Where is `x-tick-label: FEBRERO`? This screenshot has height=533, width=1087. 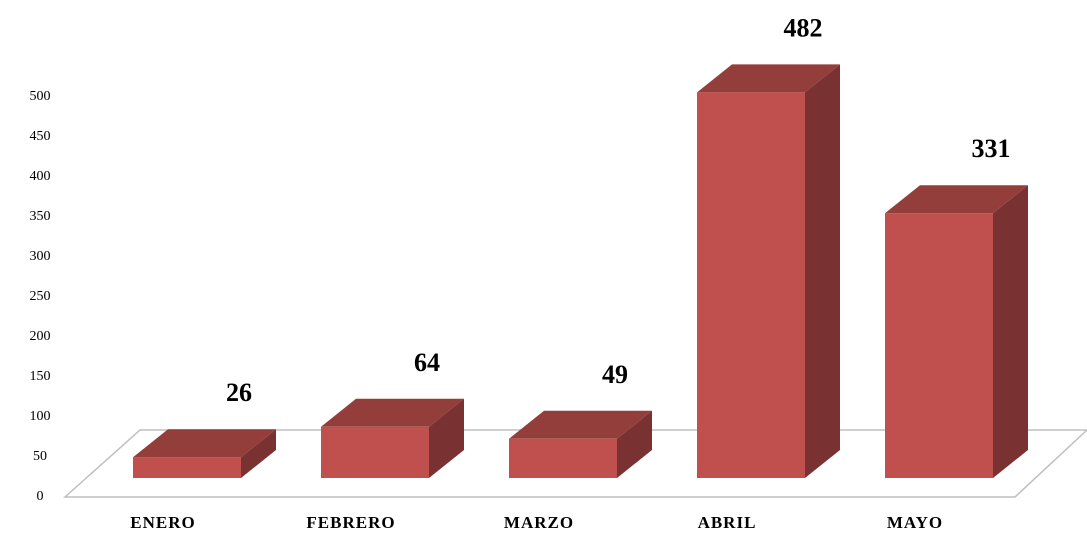 x-tick-label: FEBRERO is located at coordinates (350, 522).